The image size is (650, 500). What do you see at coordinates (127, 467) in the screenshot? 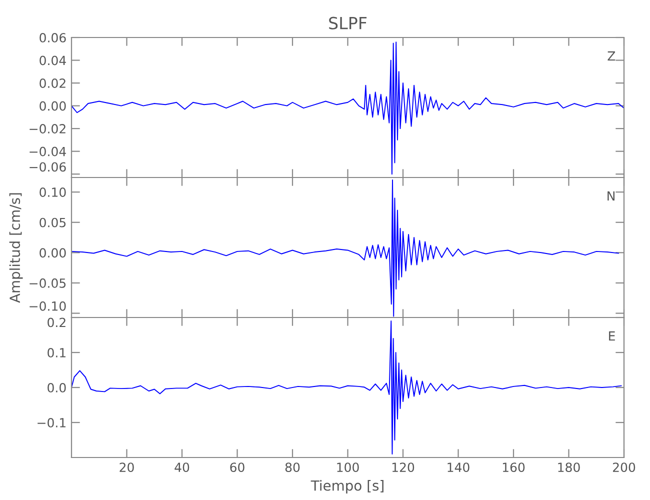
I see `x-tick-label: 20` at bounding box center [127, 467].